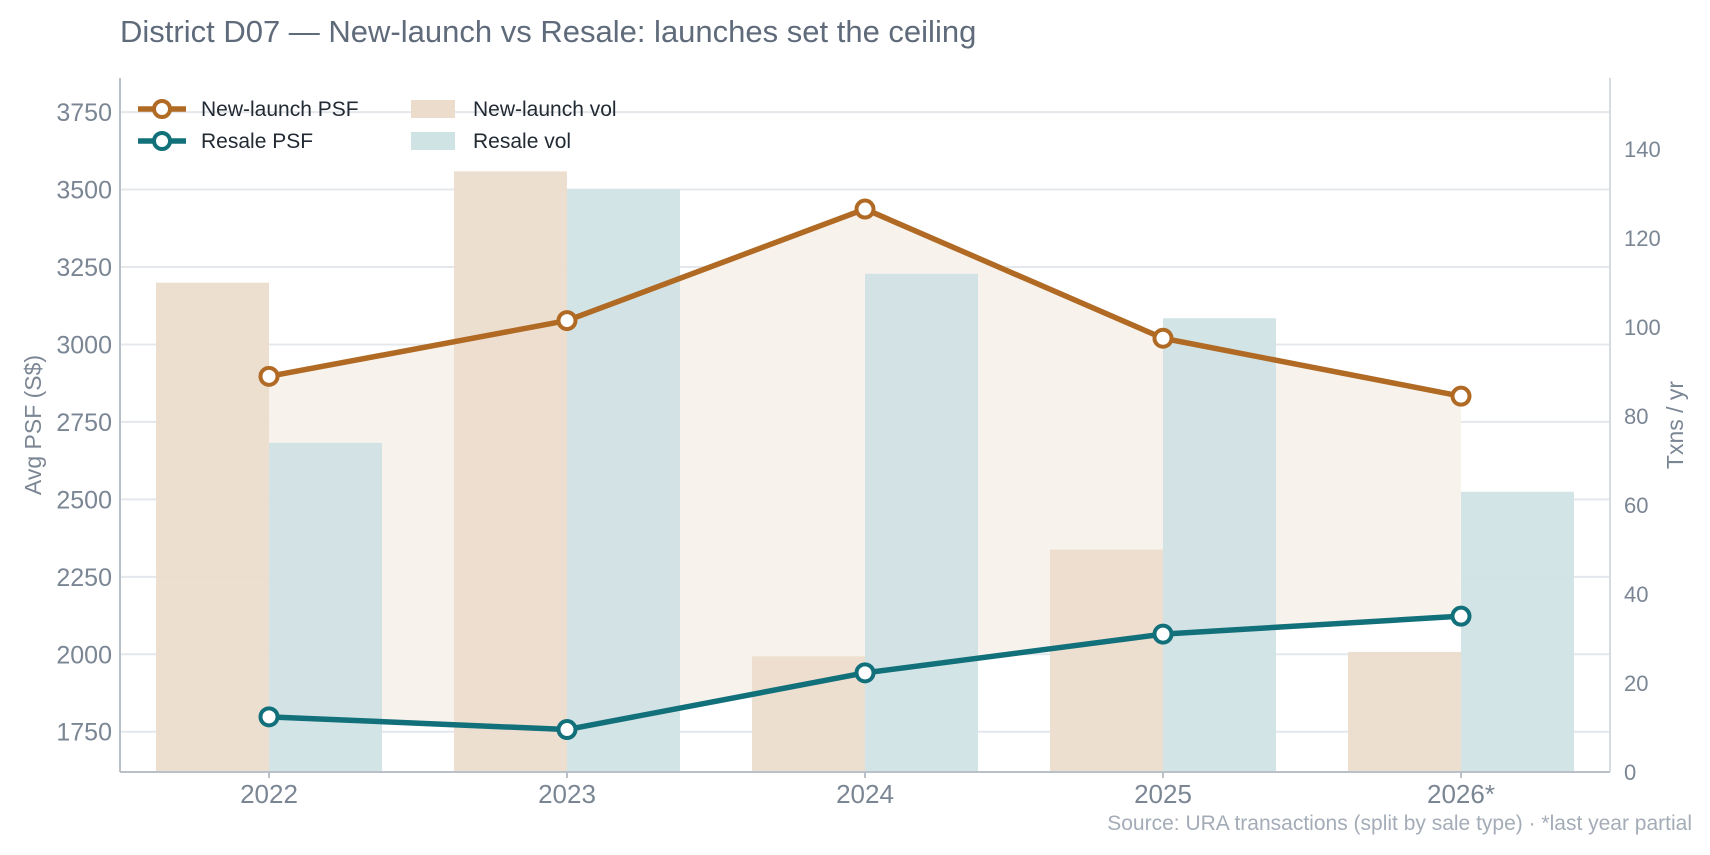 This screenshot has height=855, width=1710. What do you see at coordinates (1675, 425) in the screenshot?
I see `y-right-axis-title: Txns / yr` at bounding box center [1675, 425].